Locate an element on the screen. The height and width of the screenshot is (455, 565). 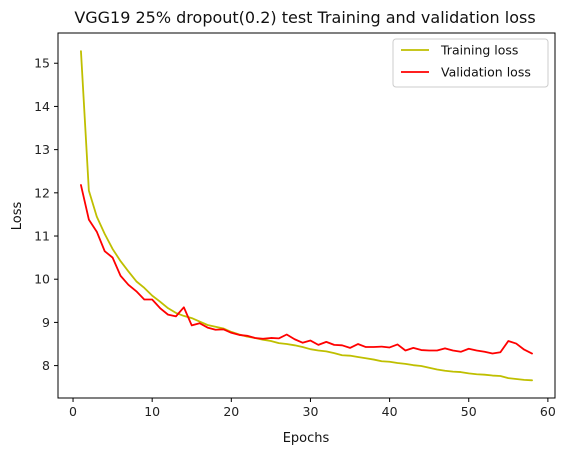
y-tick-label: 13 is located at coordinates (42, 149).